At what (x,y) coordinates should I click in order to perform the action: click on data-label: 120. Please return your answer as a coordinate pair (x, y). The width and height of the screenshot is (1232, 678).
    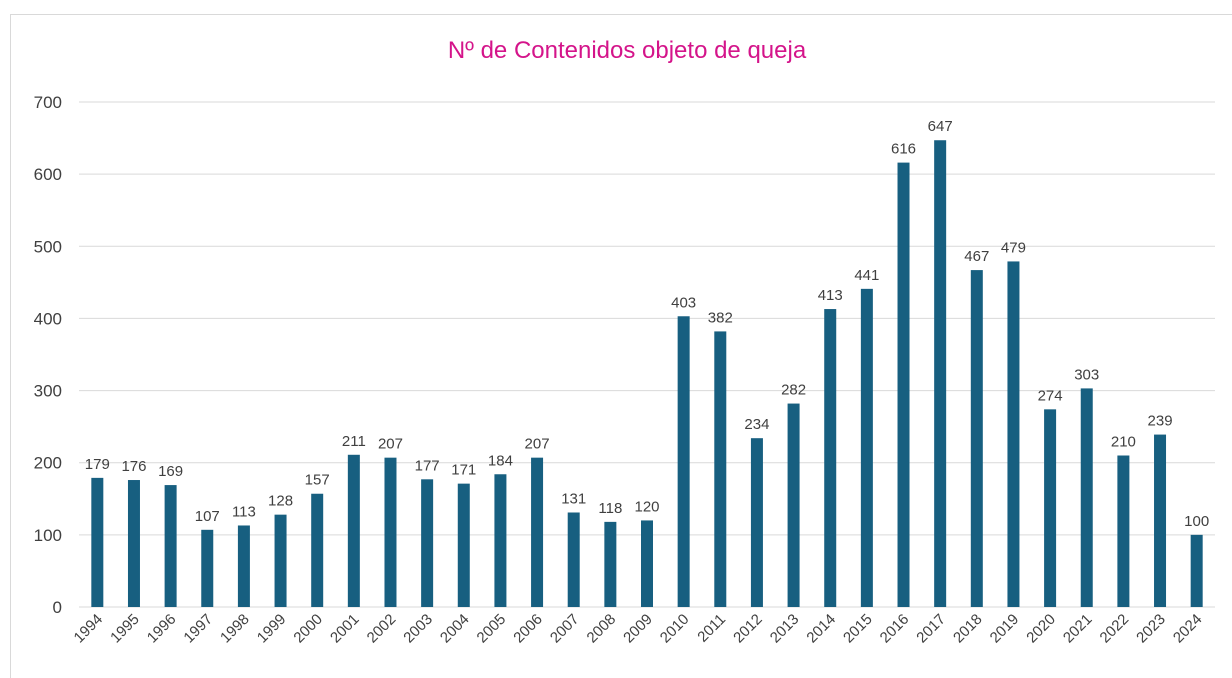
    Looking at the image, I should click on (646, 506).